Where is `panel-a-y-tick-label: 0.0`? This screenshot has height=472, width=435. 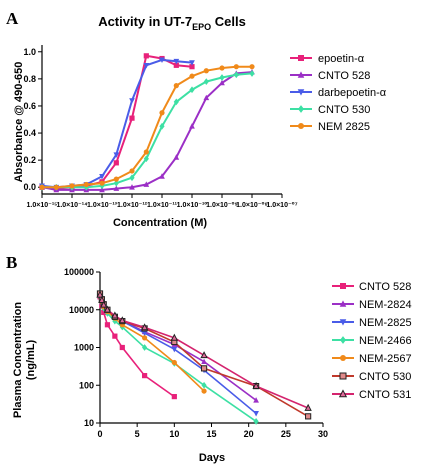
panel-a-y-tick-label: 0.0 is located at coordinates (29, 187).